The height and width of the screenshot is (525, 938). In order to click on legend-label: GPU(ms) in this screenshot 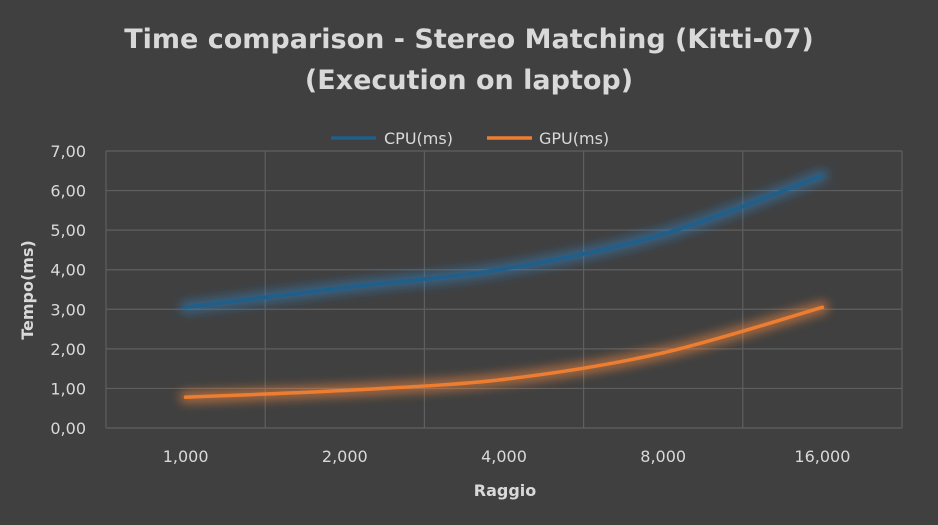, I will do `click(574, 138)`.